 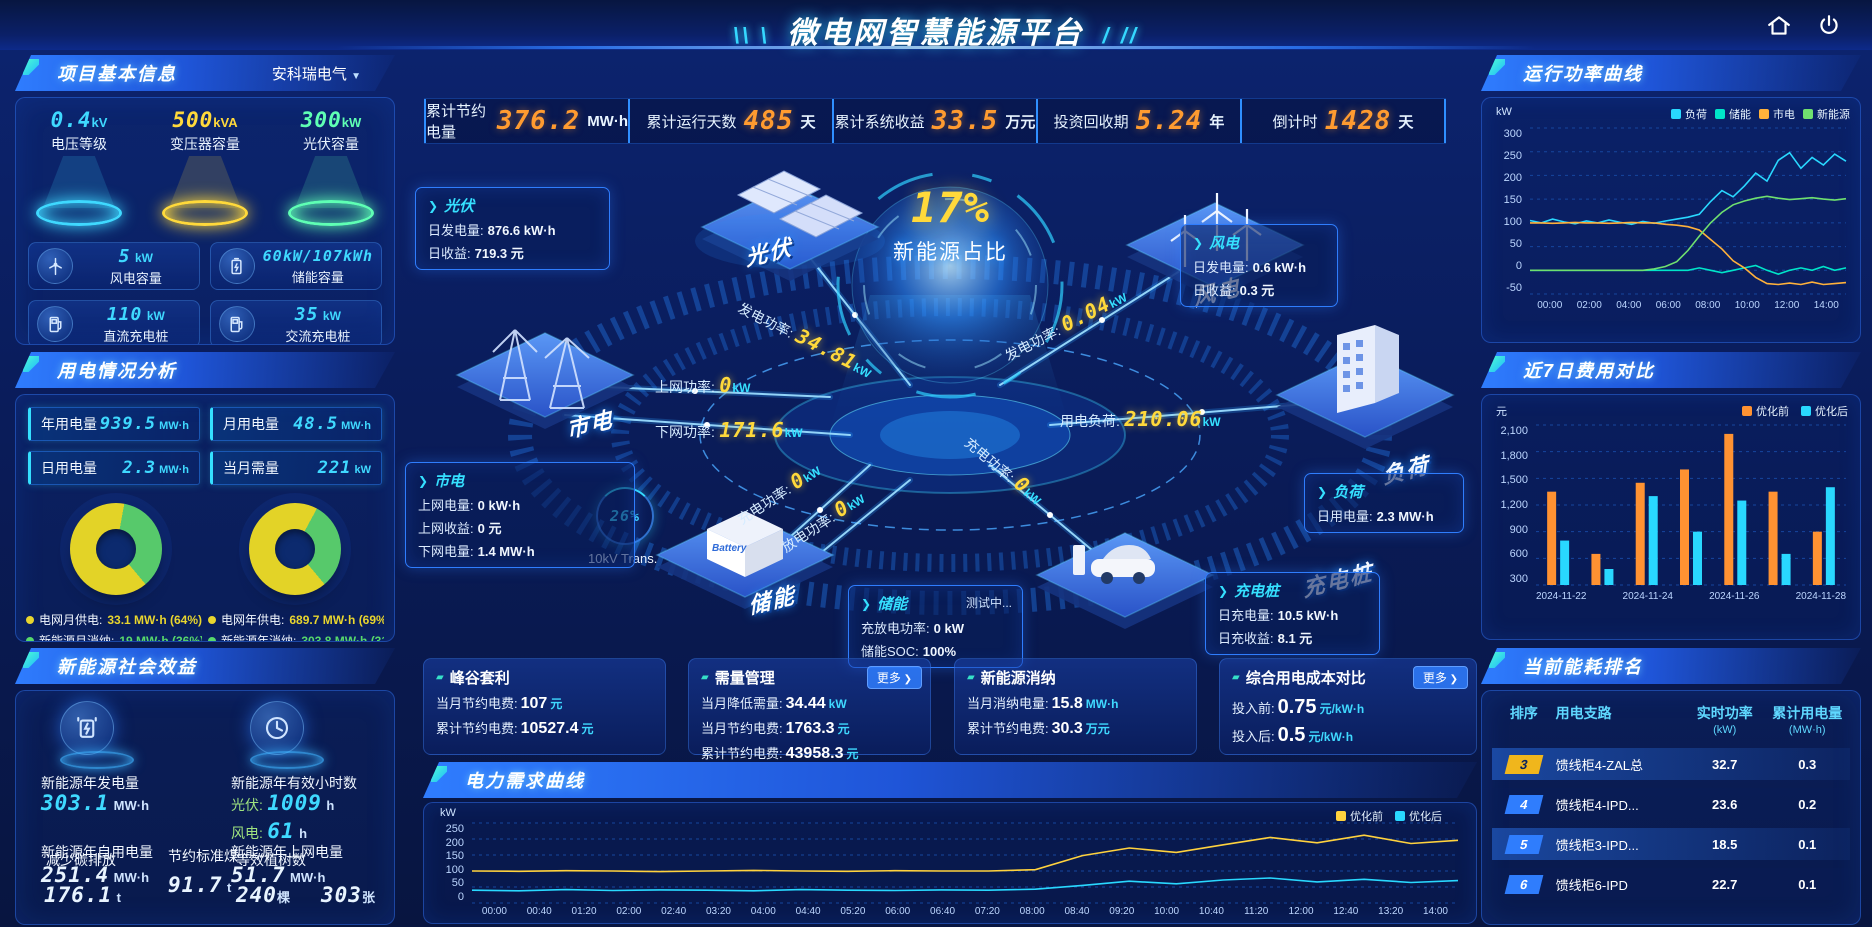 I want to click on charger-post-icon, so click(x=1079, y=560).